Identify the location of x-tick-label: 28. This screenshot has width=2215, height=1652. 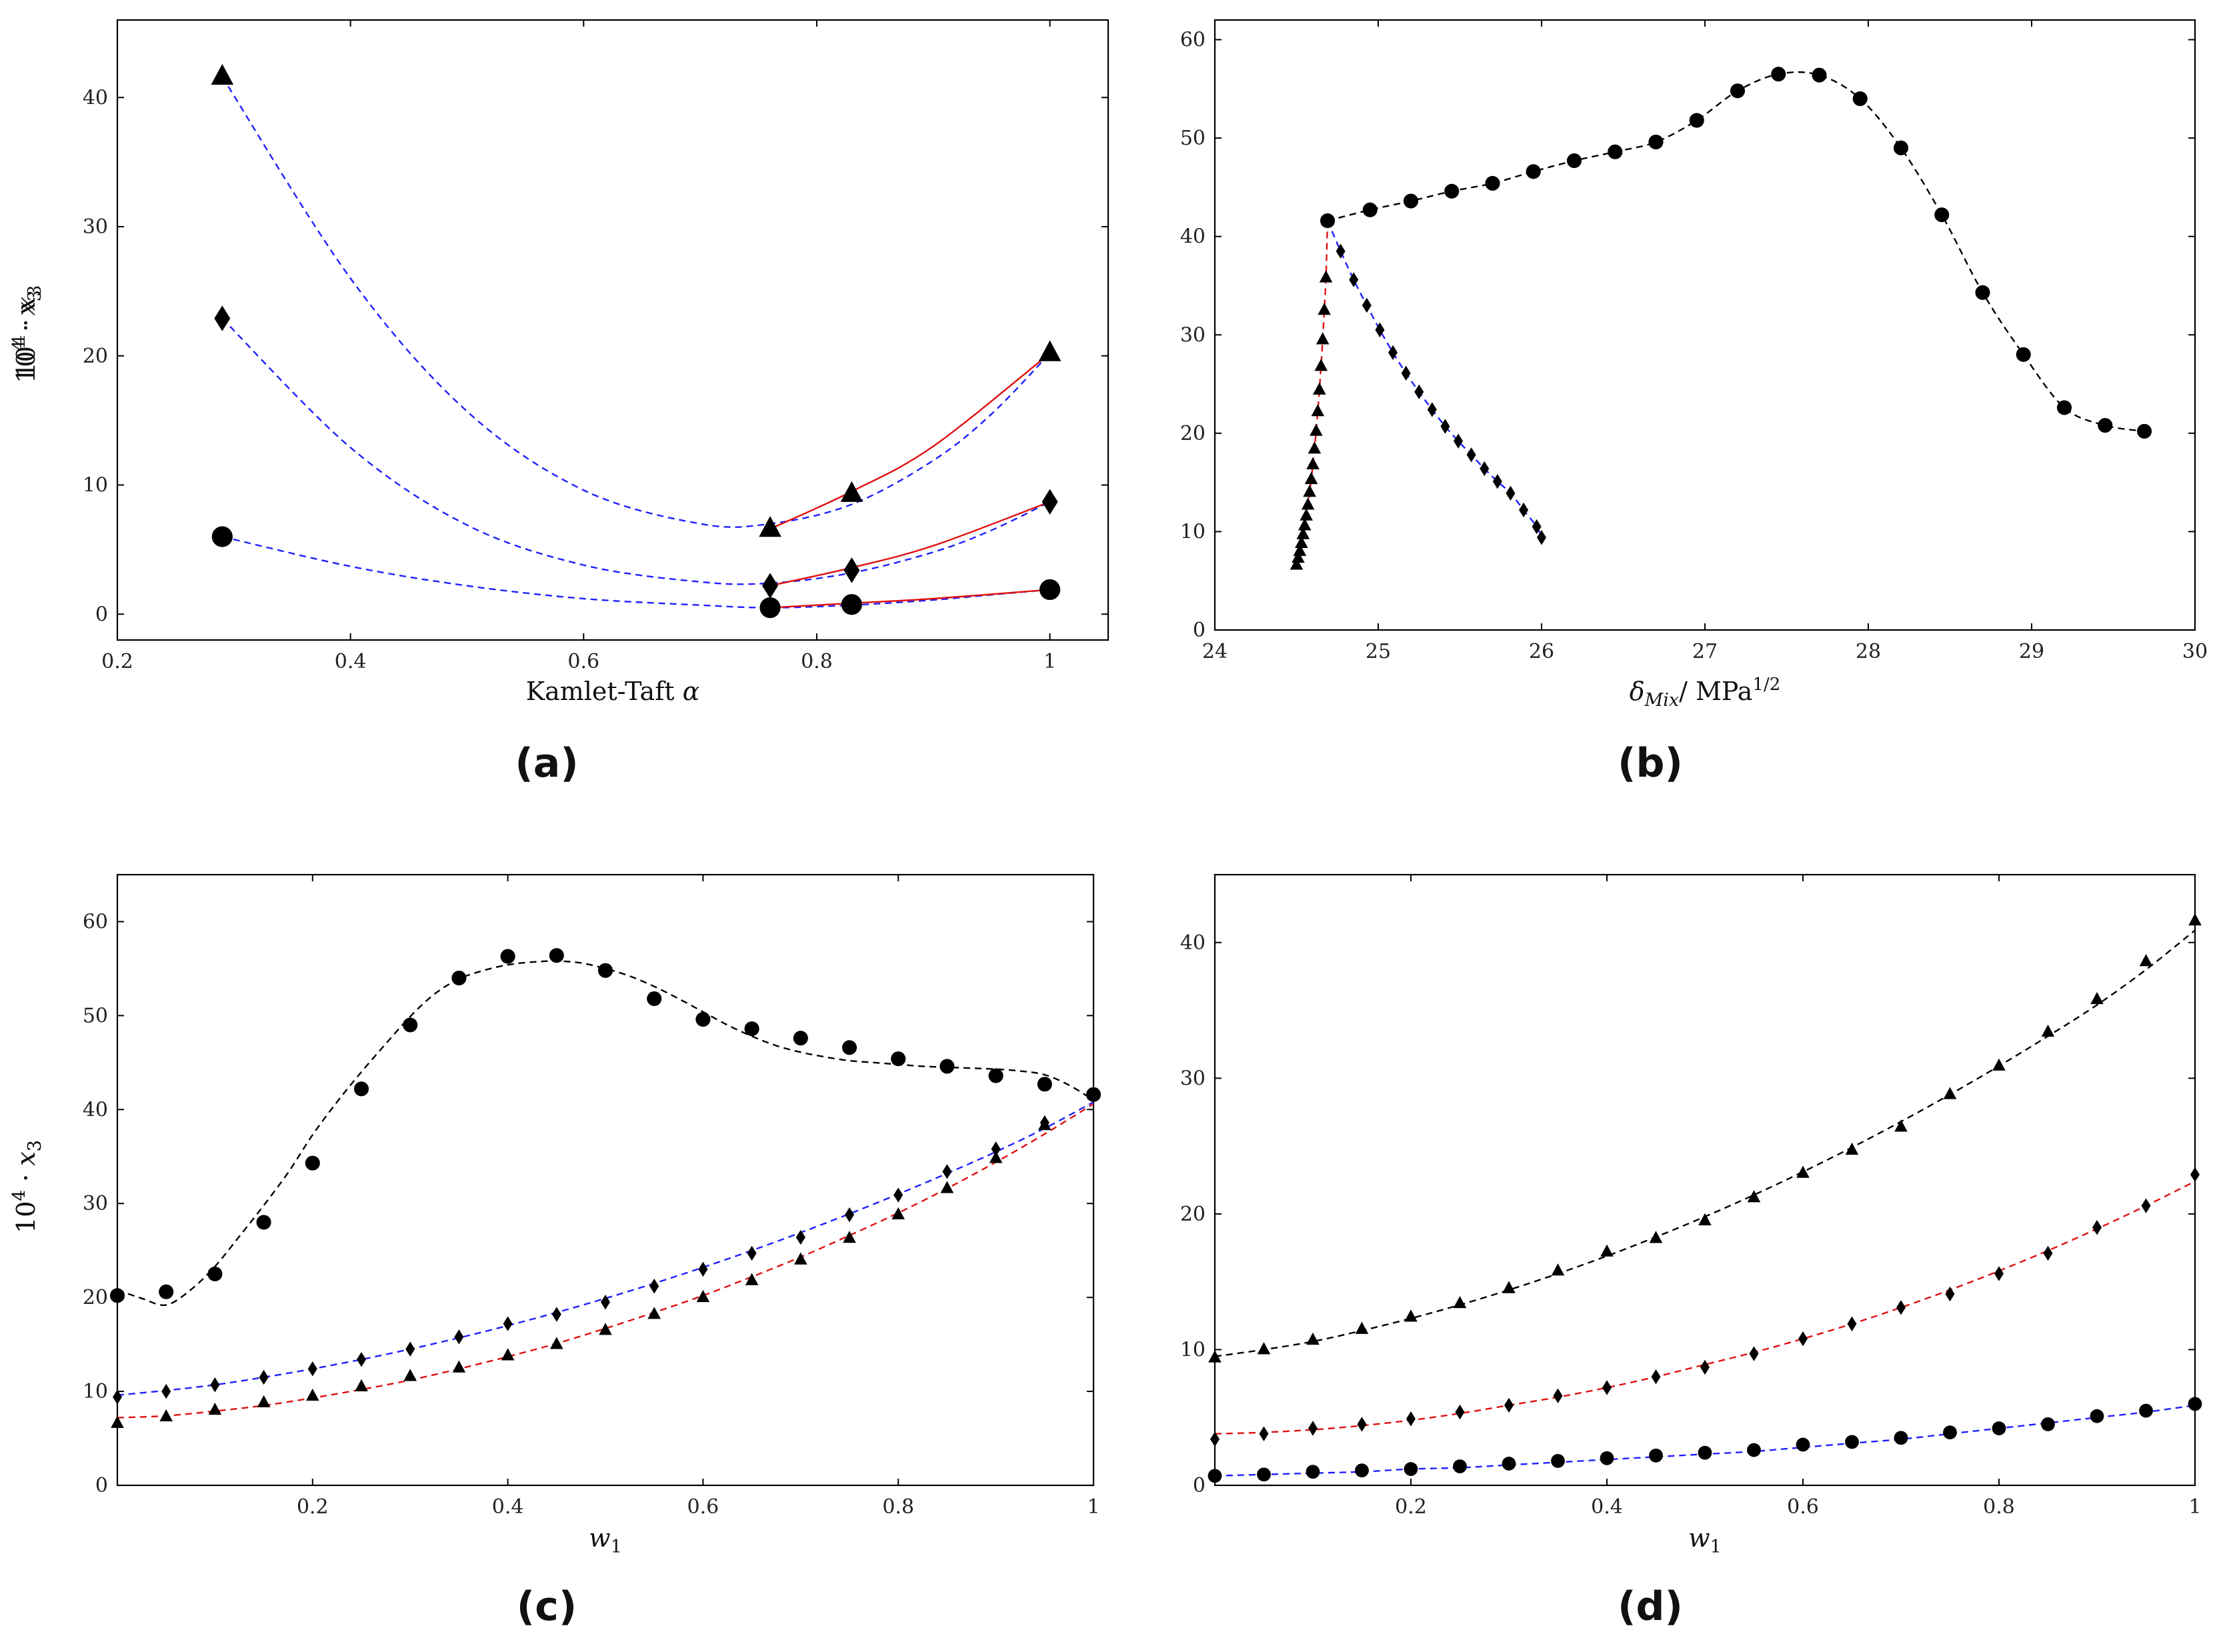
(1868, 651).